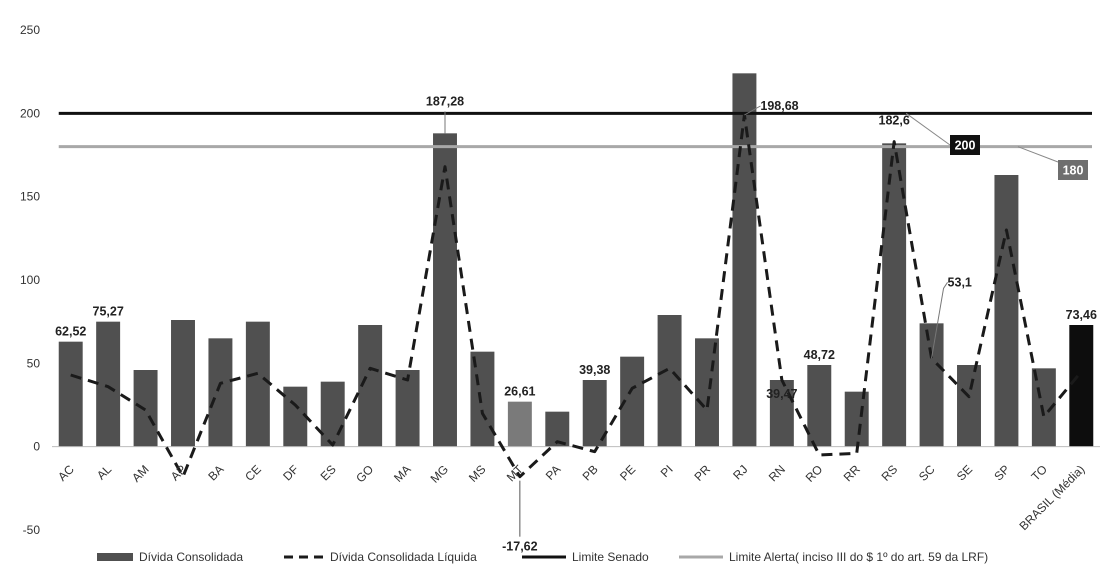 This screenshot has width=1114, height=573. Describe the element at coordinates (70, 394) in the screenshot. I see `bar-AC` at that location.